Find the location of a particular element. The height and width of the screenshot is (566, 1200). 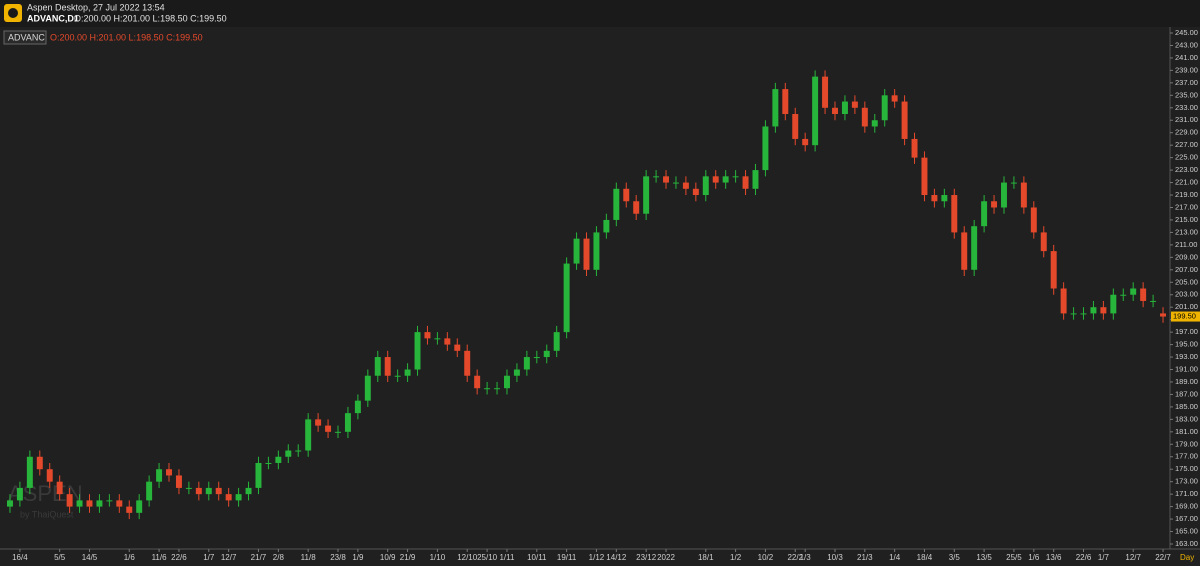

x-tick-label: 12/10 is located at coordinates (467, 557).